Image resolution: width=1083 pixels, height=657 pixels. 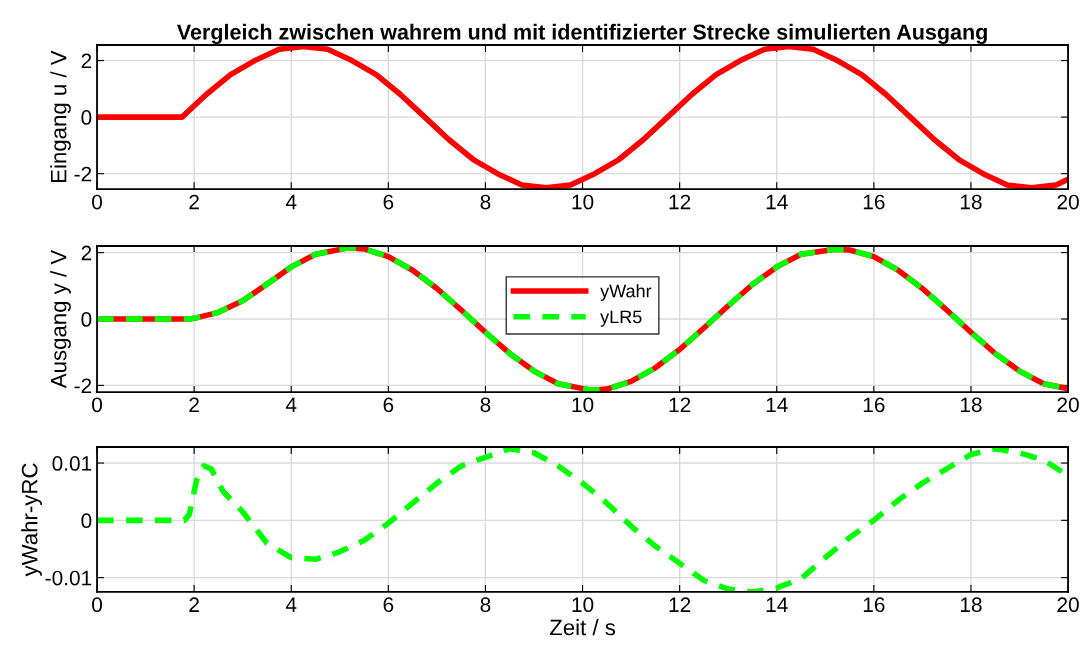 I want to click on y-tick-label: -0.01, so click(x=68, y=578).